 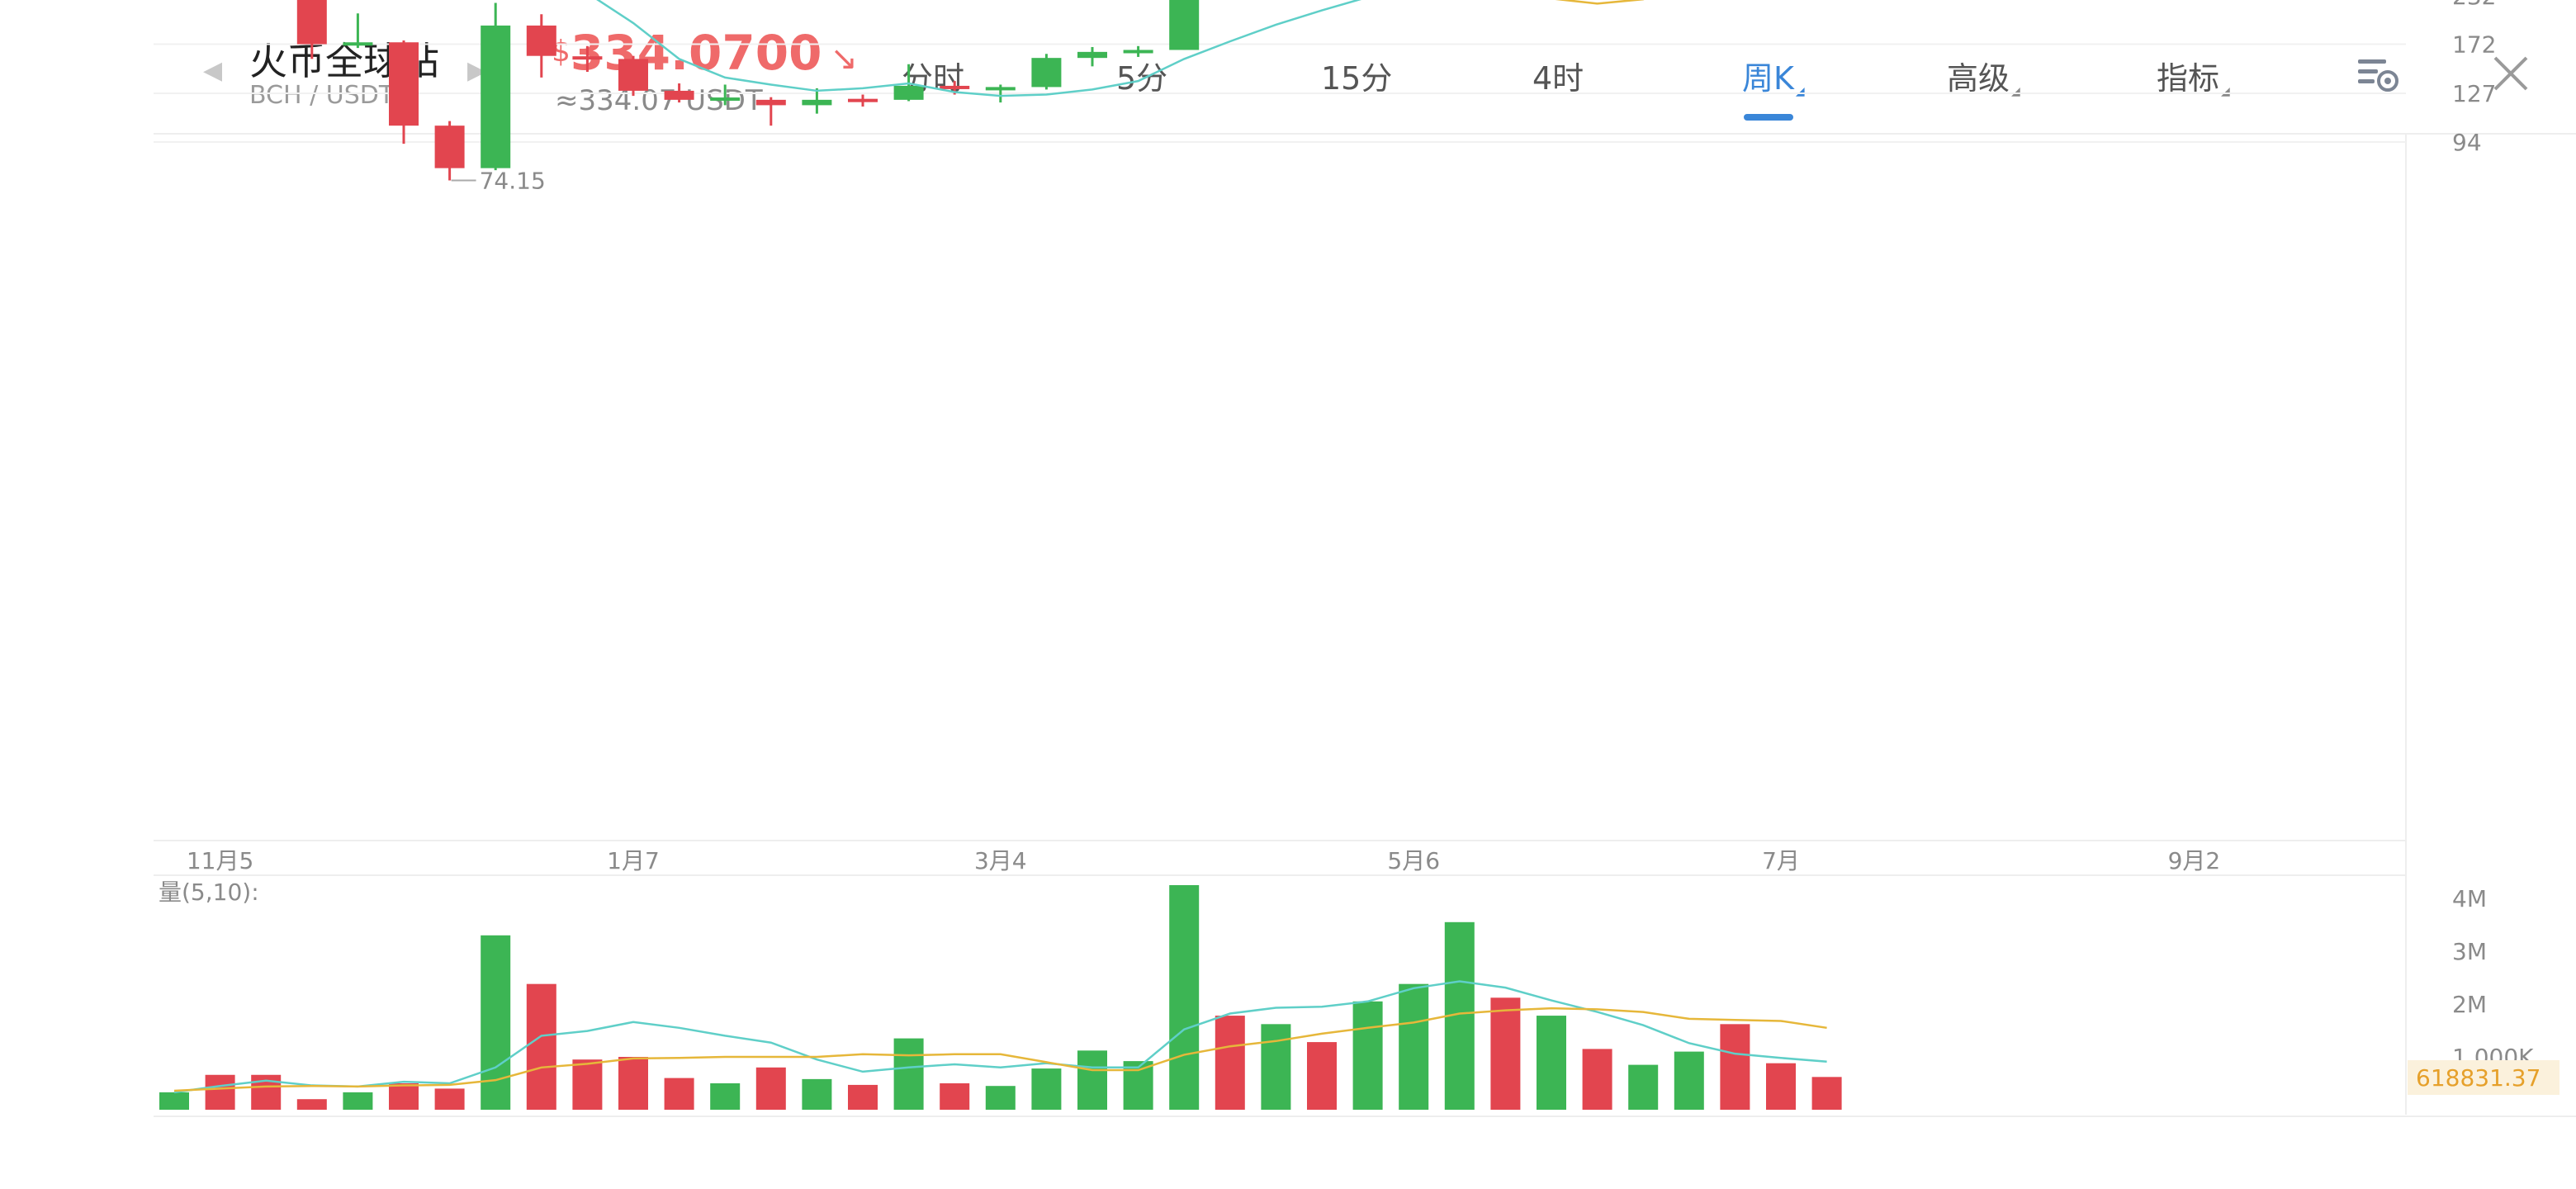 What do you see at coordinates (2474, 93) in the screenshot?
I see `y-tick-label: 127` at bounding box center [2474, 93].